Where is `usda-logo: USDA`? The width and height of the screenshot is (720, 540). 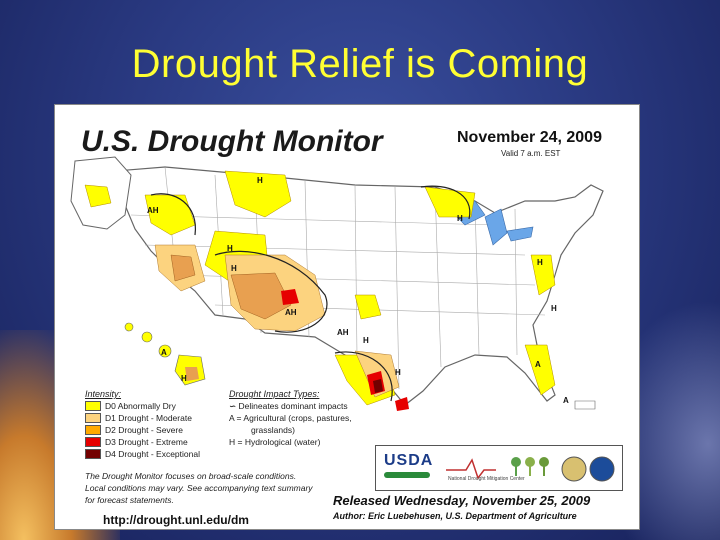
usda-logo: USDA is located at coordinates (408, 461).